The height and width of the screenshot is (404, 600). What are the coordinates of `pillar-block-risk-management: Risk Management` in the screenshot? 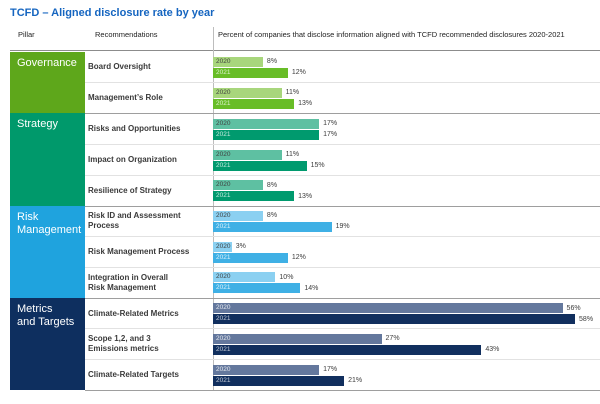 It's located at (47, 251).